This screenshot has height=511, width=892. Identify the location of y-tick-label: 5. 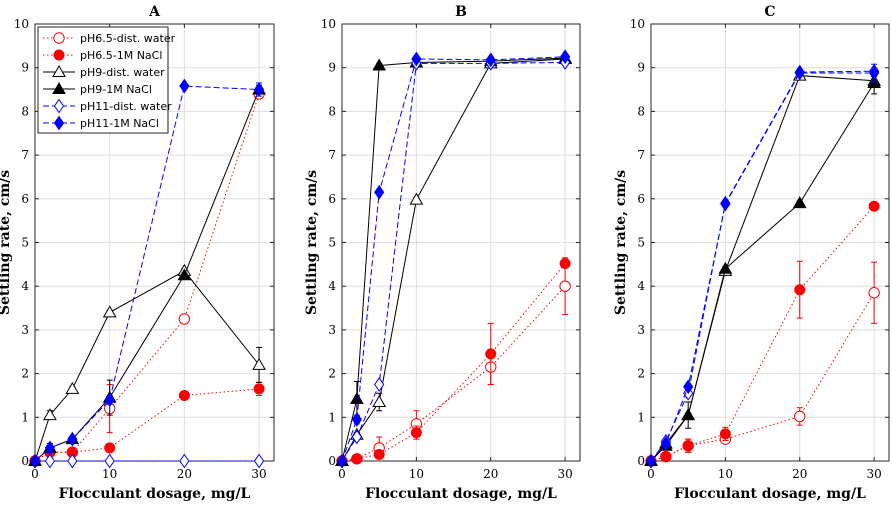
(332, 243).